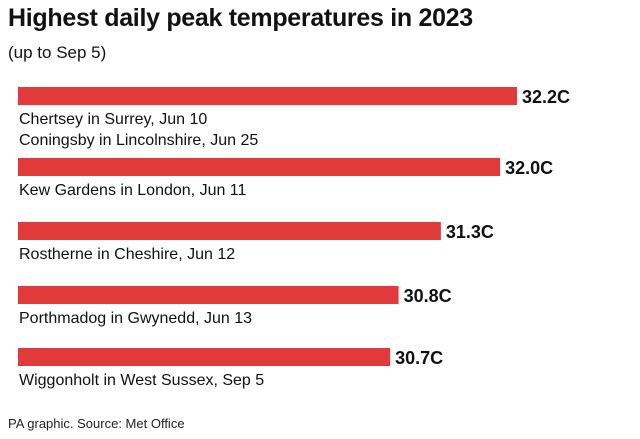  I want to click on bar-value-label: 31.3C, so click(470, 232).